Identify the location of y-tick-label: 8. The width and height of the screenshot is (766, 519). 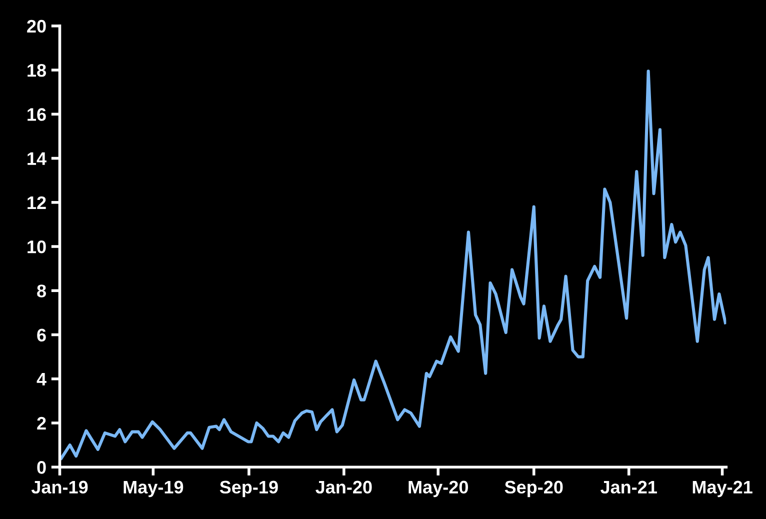
(41, 291).